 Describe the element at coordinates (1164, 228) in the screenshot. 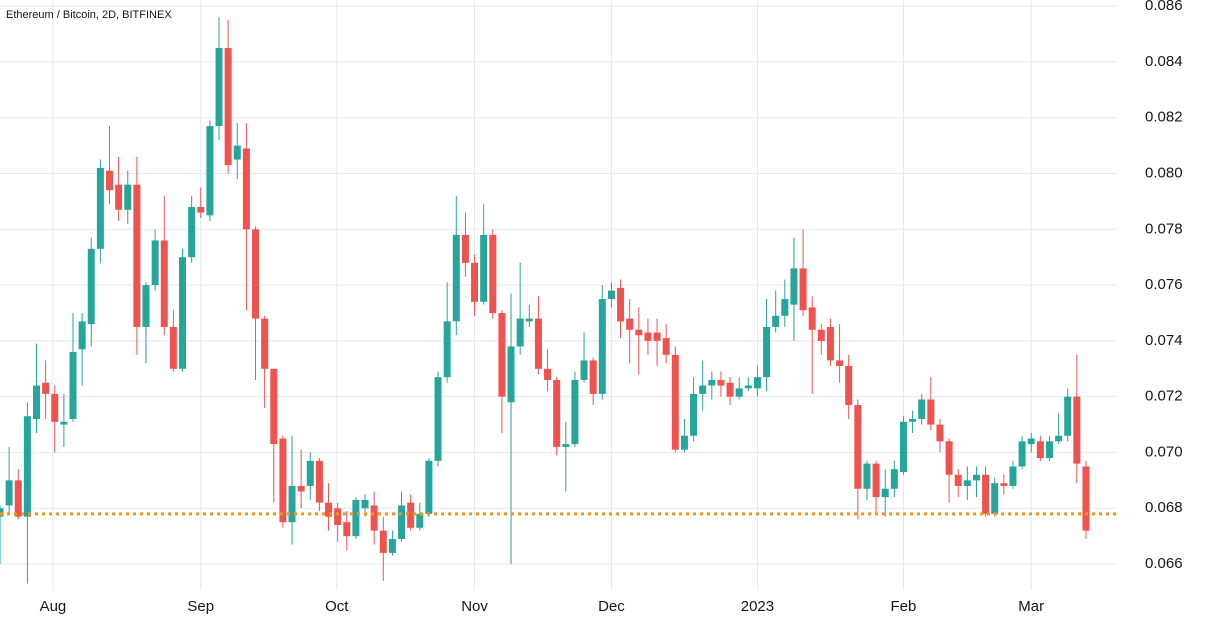

I see `y-tick-label: 0.078` at that location.